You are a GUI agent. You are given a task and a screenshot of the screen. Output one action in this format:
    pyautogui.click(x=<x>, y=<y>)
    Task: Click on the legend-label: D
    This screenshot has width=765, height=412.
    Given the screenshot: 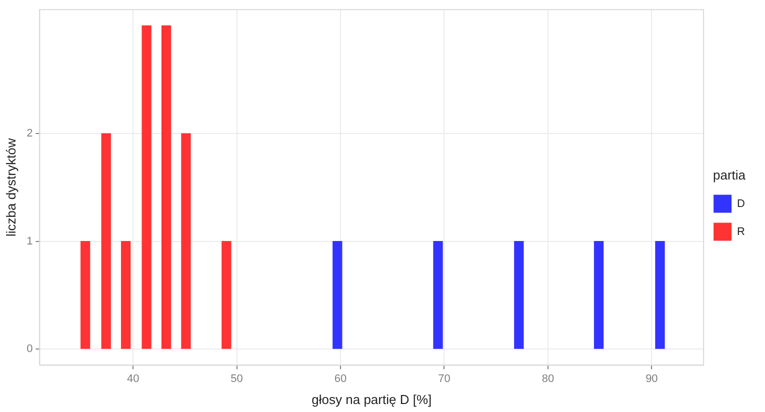 What is the action you would take?
    pyautogui.click(x=741, y=204)
    